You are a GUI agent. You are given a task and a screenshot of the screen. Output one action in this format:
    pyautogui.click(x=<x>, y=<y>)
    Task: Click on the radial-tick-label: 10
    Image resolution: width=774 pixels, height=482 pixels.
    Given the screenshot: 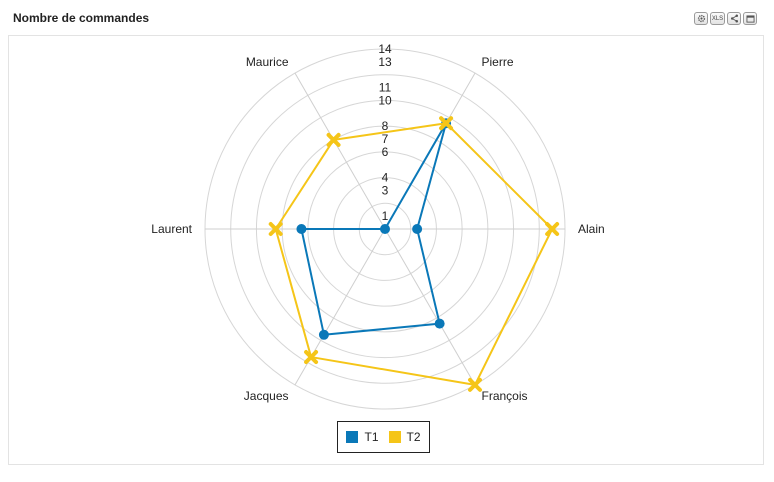 What is the action you would take?
    pyautogui.click(x=385, y=100)
    